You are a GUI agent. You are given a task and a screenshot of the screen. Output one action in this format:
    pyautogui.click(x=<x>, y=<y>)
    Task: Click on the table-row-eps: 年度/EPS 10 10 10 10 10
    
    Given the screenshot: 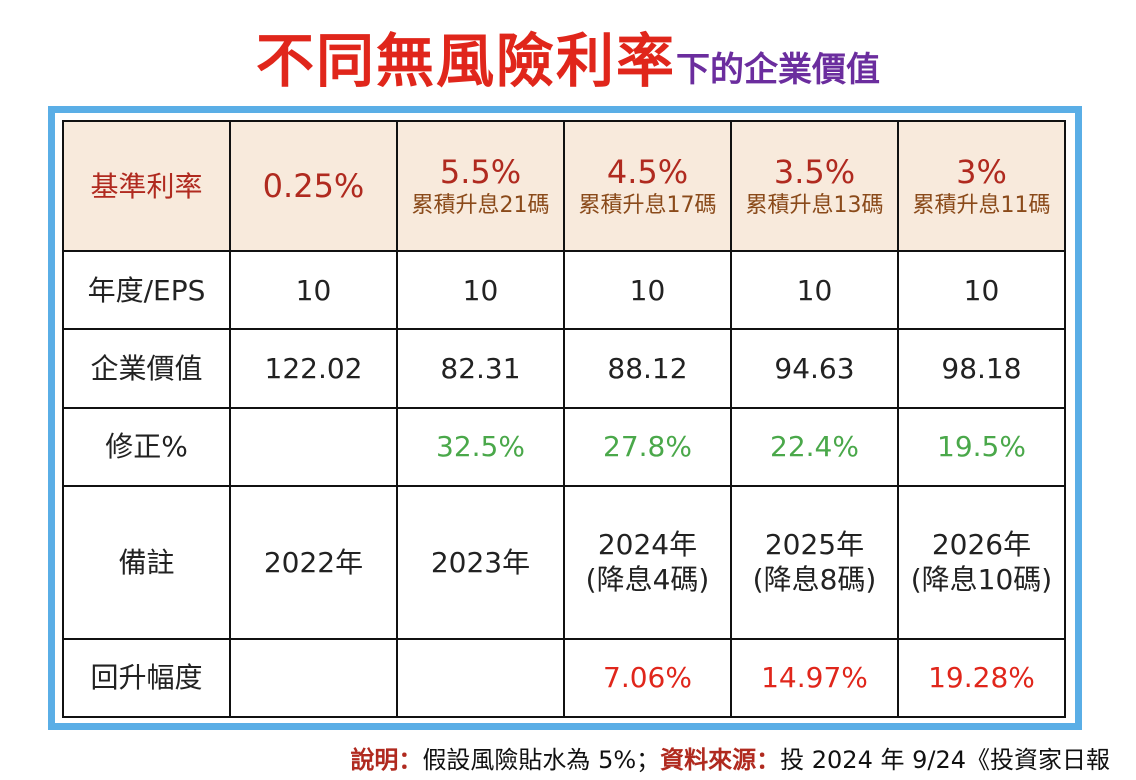 What is the action you would take?
    pyautogui.click(x=564, y=290)
    